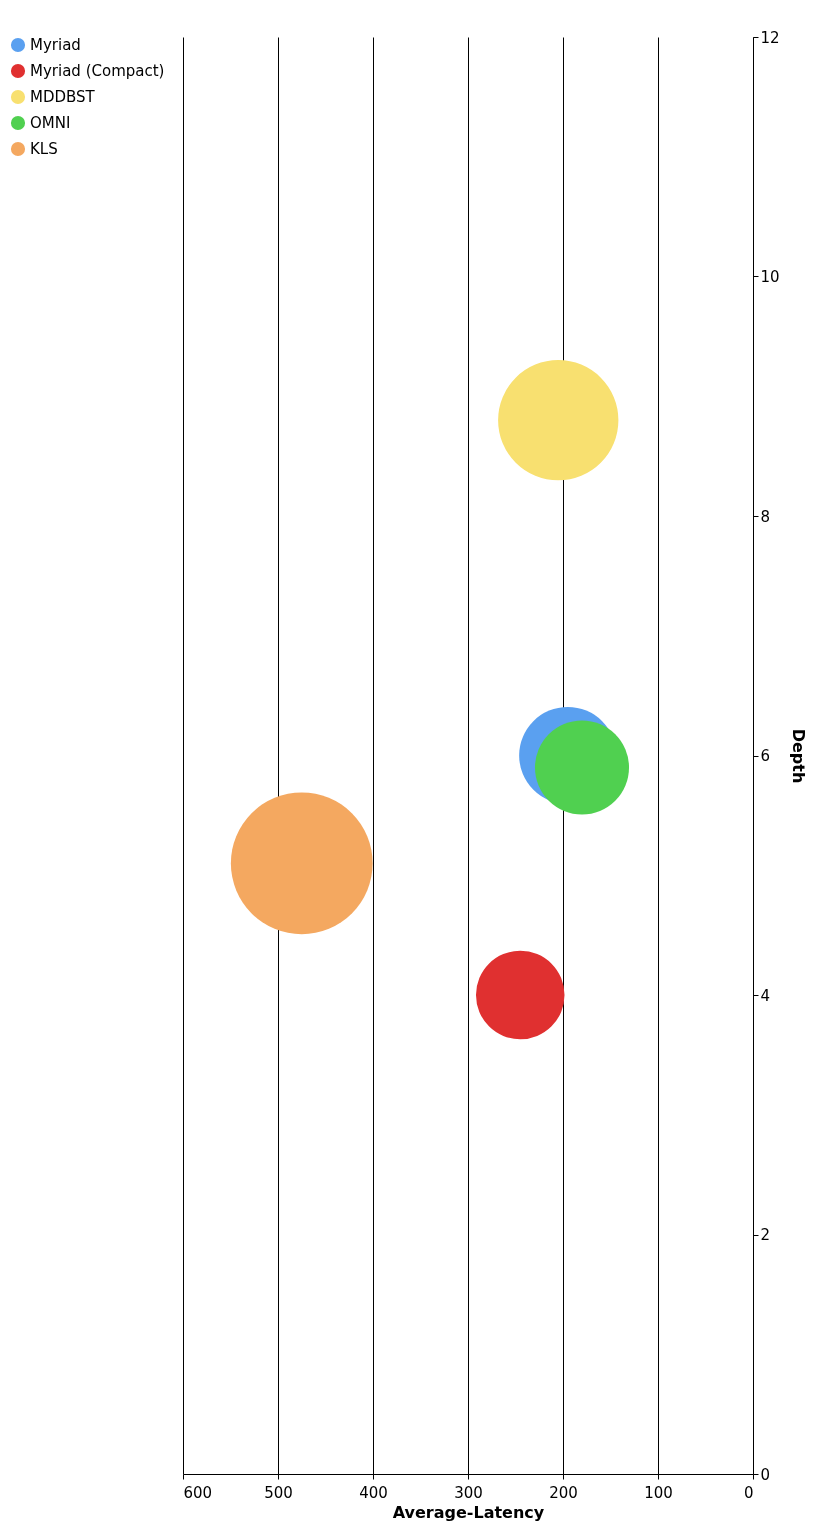 The image size is (816, 1535). Describe the element at coordinates (97, 71) in the screenshot. I see `legend-label: Myriad (Compact)` at that location.